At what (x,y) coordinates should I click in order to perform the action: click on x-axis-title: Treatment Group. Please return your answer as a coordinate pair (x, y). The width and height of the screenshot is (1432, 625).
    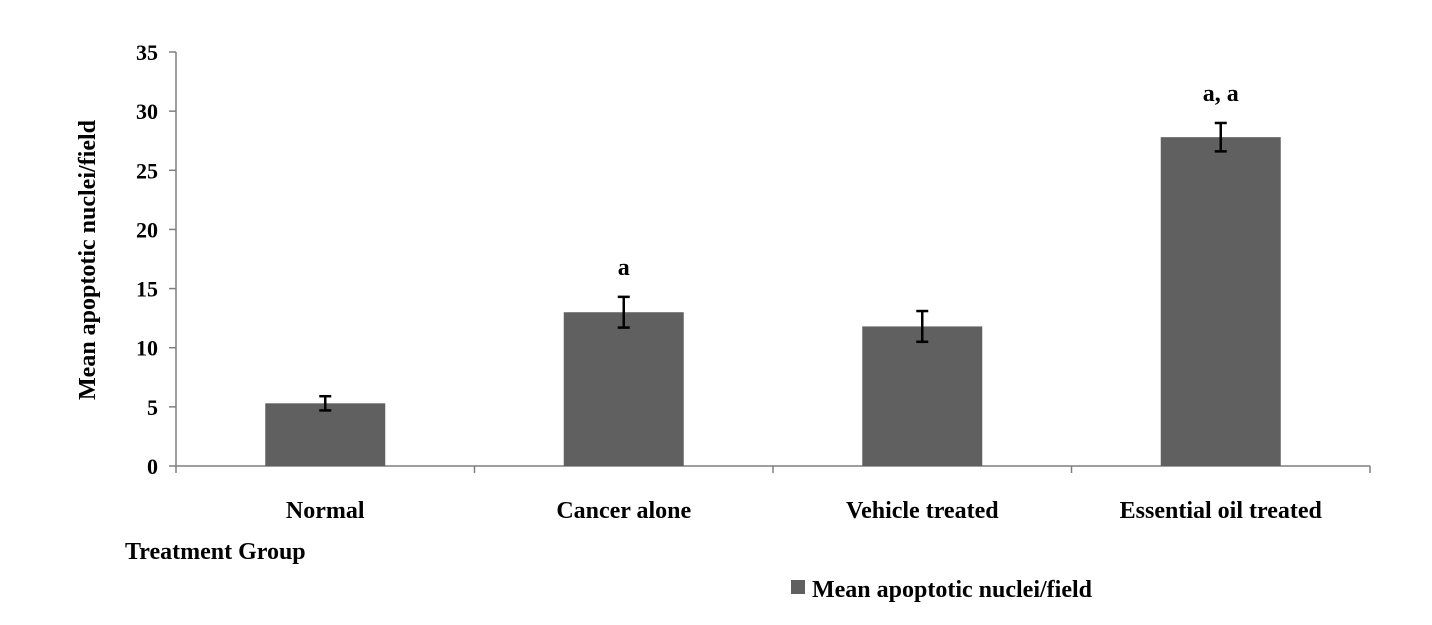
    Looking at the image, I should click on (215, 552).